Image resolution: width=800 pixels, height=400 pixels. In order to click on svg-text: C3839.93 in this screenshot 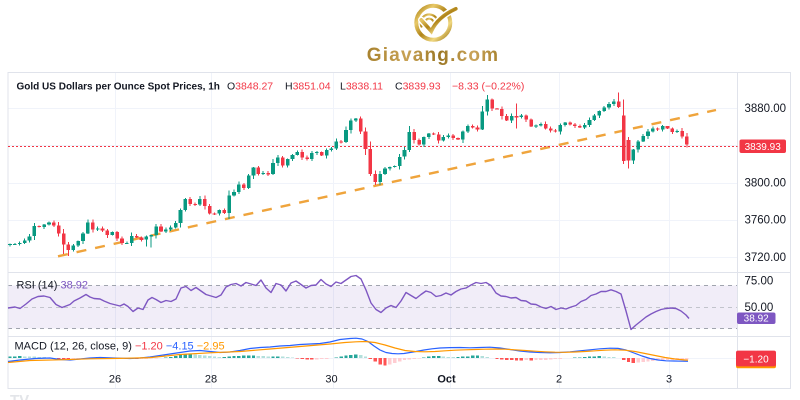, I will do `click(418, 86)`.